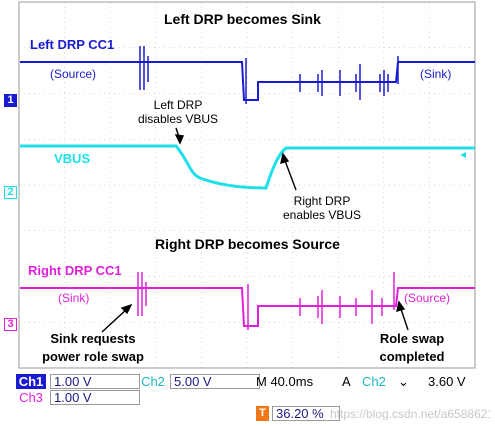 The width and height of the screenshot is (495, 426). I want to click on ch2-trace, so click(247, 167).